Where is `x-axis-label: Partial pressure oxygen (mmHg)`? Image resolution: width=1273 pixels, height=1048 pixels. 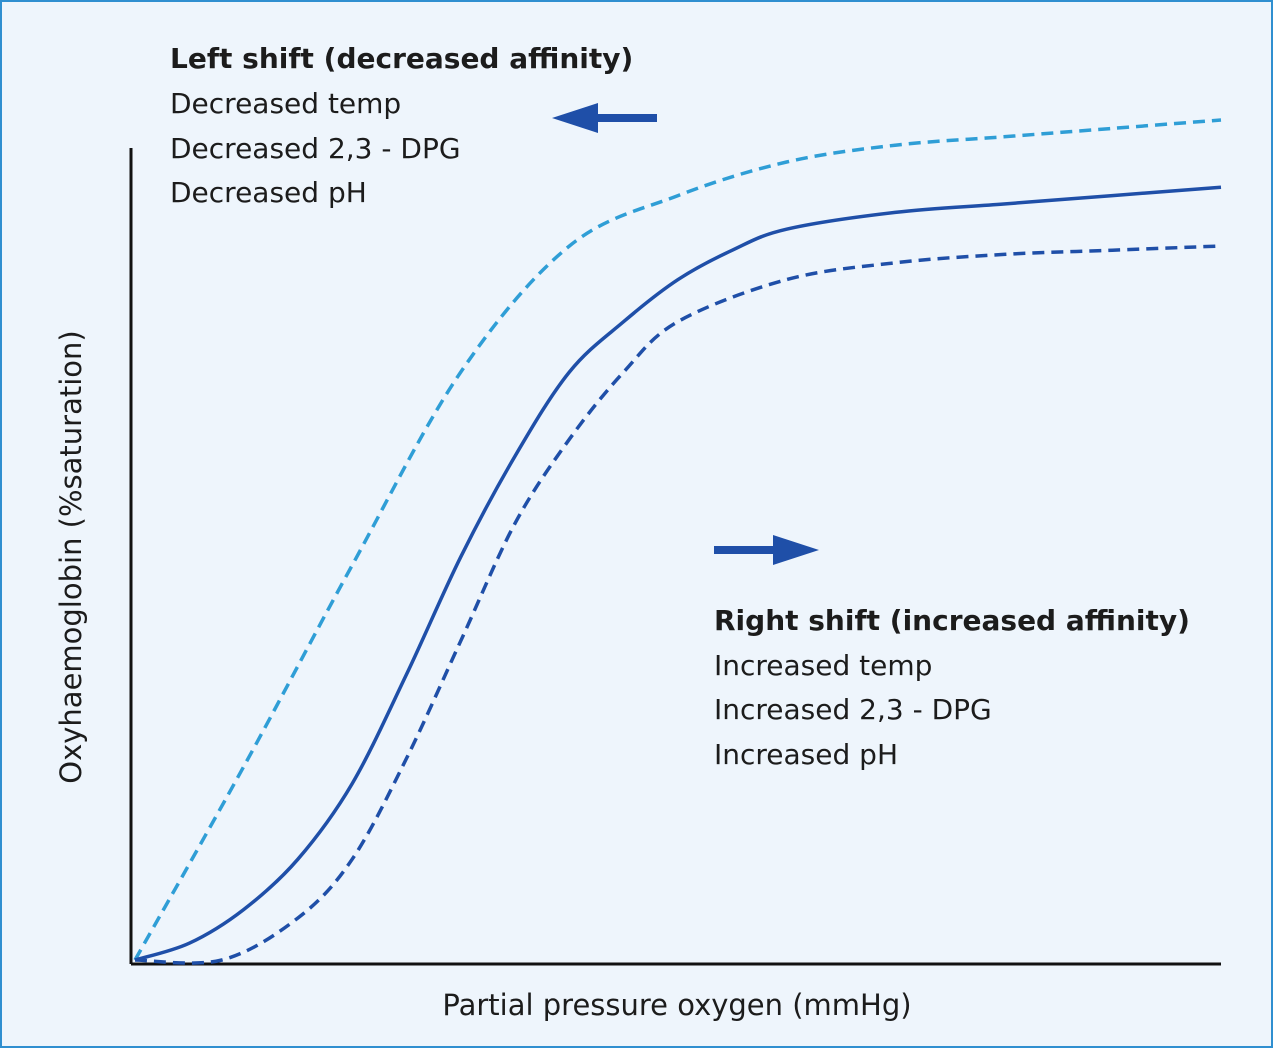
x-axis-label: Partial pressure oxygen (mmHg) is located at coordinates (676, 1005).